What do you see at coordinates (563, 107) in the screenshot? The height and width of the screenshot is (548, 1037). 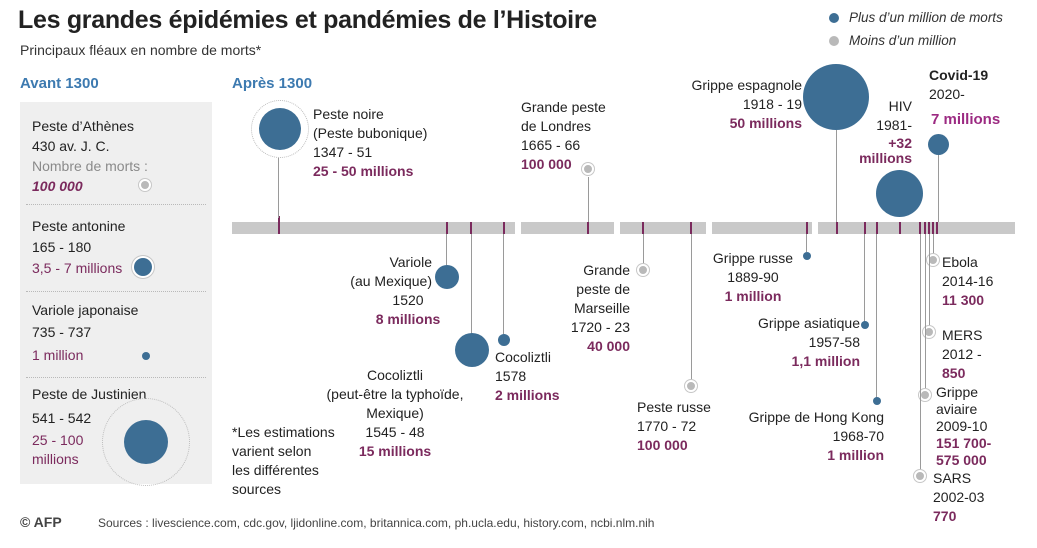 I see `peste-londres-name: Grande peste` at bounding box center [563, 107].